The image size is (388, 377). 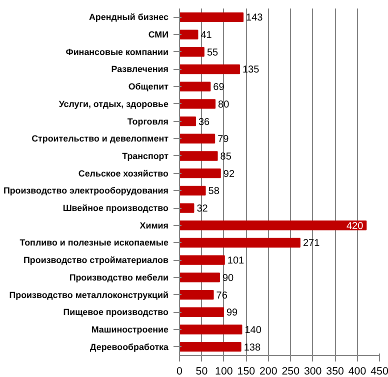 I want to click on y-tick-label: Деревообработка, so click(x=130, y=347).